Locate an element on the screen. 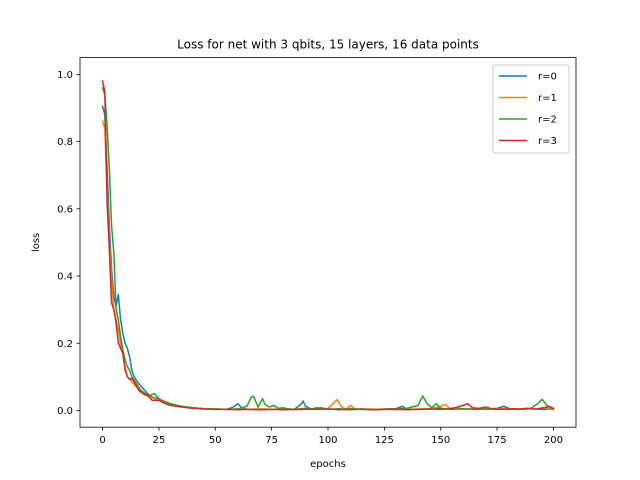 Image resolution: width=640 pixels, height=480 pixels. legend-box is located at coordinates (531, 109).